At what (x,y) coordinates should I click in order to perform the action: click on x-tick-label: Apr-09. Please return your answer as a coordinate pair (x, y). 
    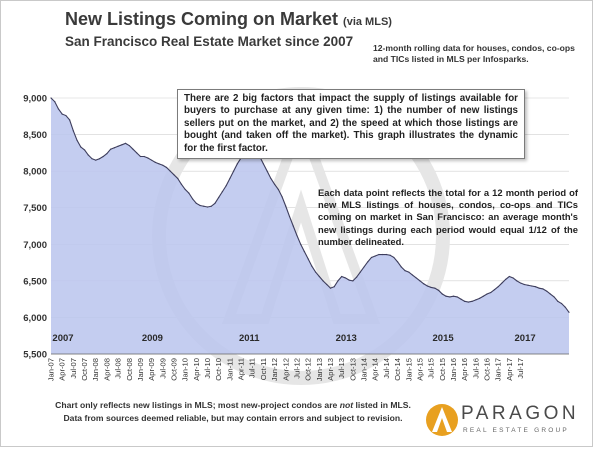
    Looking at the image, I should click on (151, 369).